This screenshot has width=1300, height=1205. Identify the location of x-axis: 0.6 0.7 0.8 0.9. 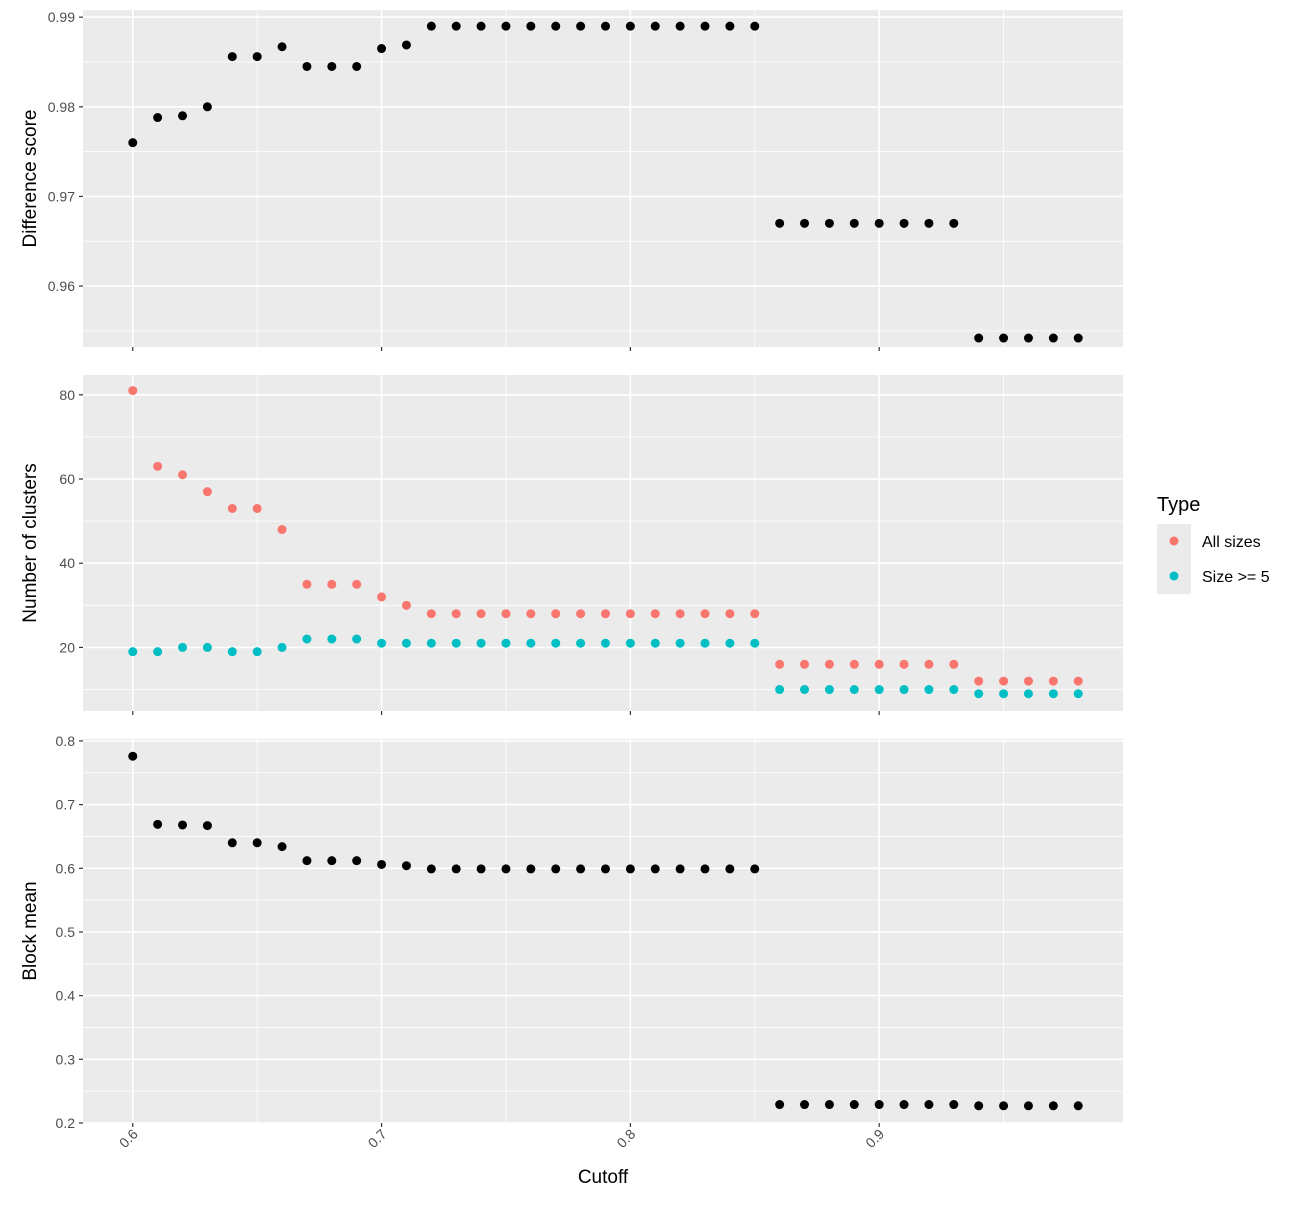
(502, 1138).